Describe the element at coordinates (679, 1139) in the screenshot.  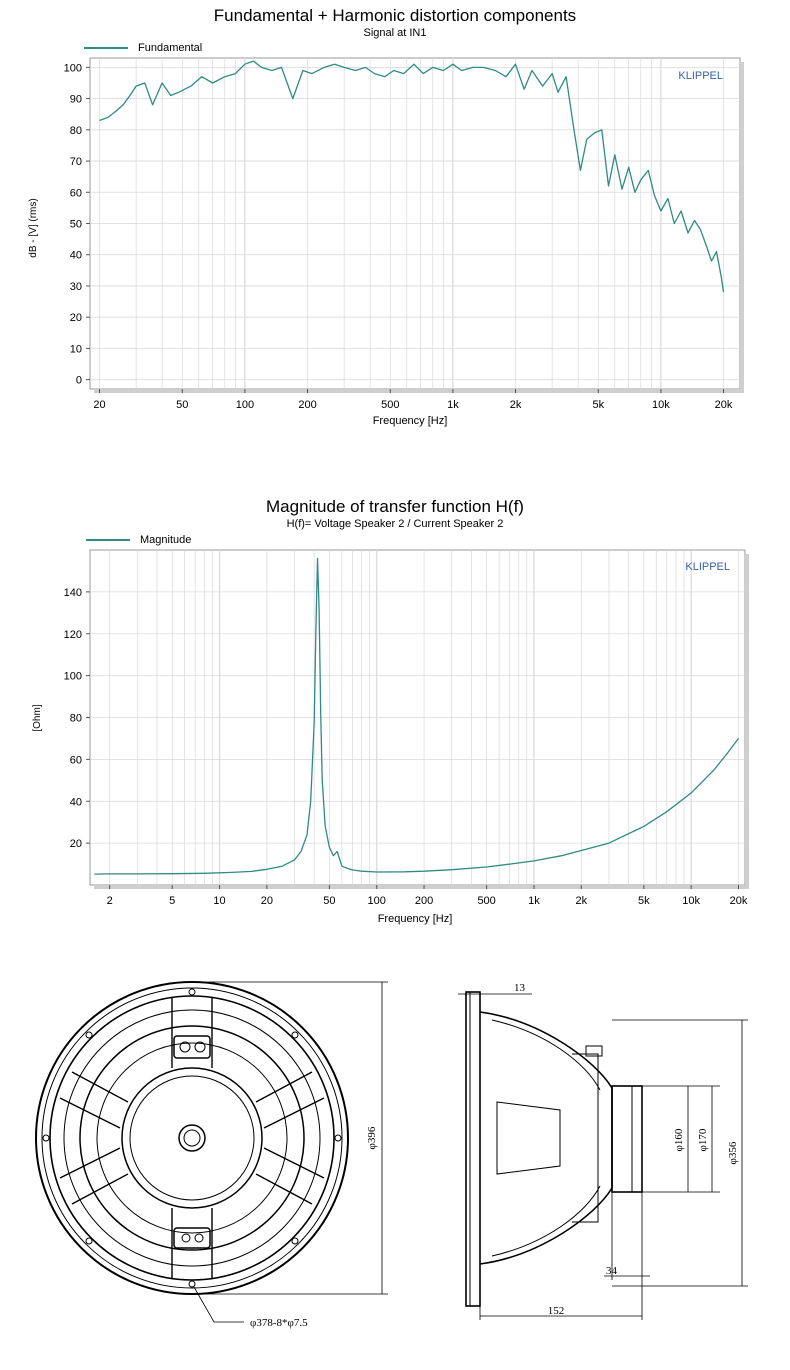
I see `side-magnet-inner-label: φ160` at that location.